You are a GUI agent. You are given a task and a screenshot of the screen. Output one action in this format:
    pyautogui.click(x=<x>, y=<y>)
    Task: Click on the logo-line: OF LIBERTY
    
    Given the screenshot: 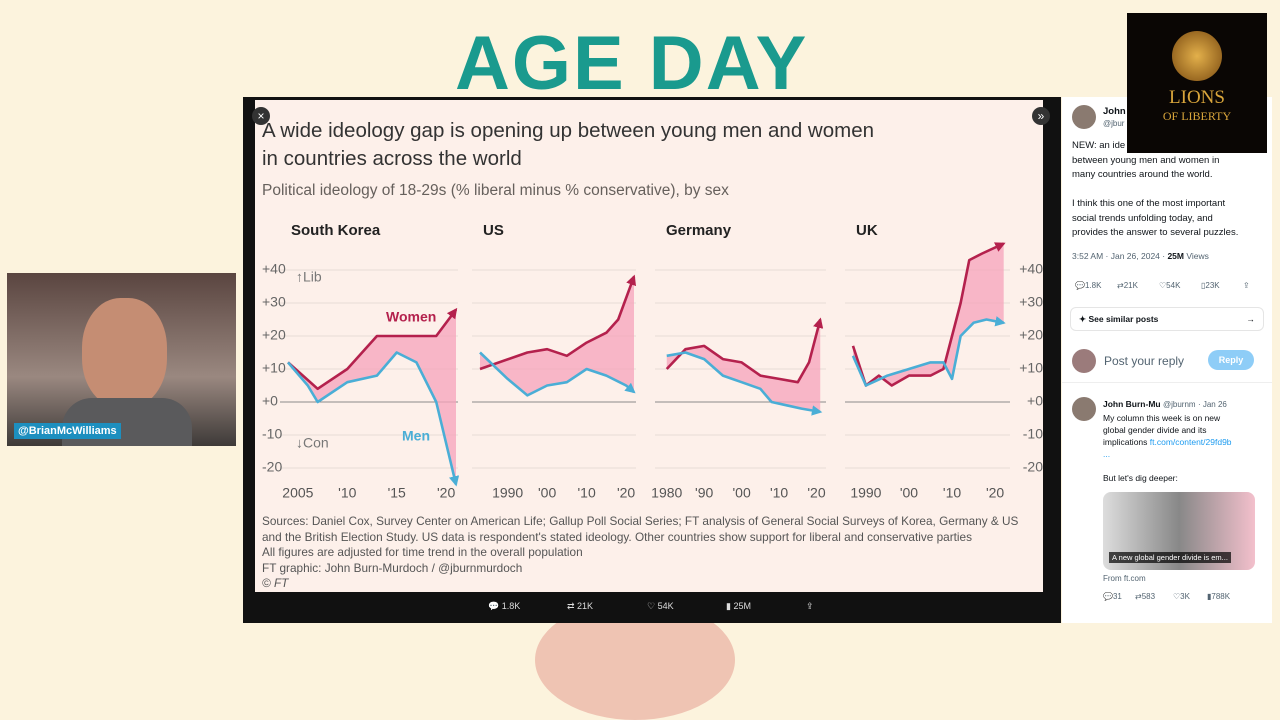 What is the action you would take?
    pyautogui.click(x=1197, y=116)
    